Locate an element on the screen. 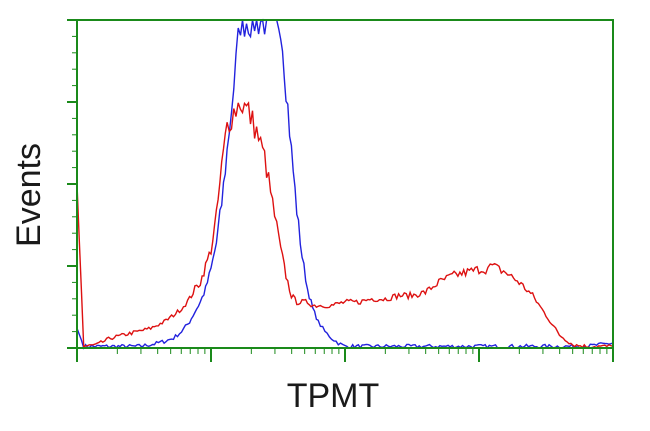  y-axis-label: Events is located at coordinates (29, 195).